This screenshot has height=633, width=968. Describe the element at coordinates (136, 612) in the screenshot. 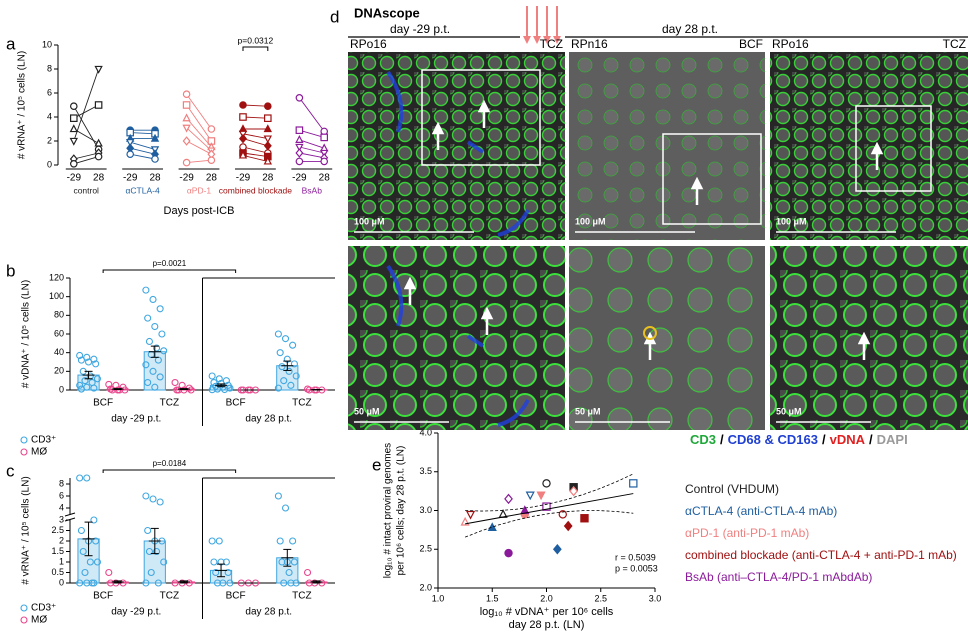

I see `group-label: day -29 p.t.` at that location.